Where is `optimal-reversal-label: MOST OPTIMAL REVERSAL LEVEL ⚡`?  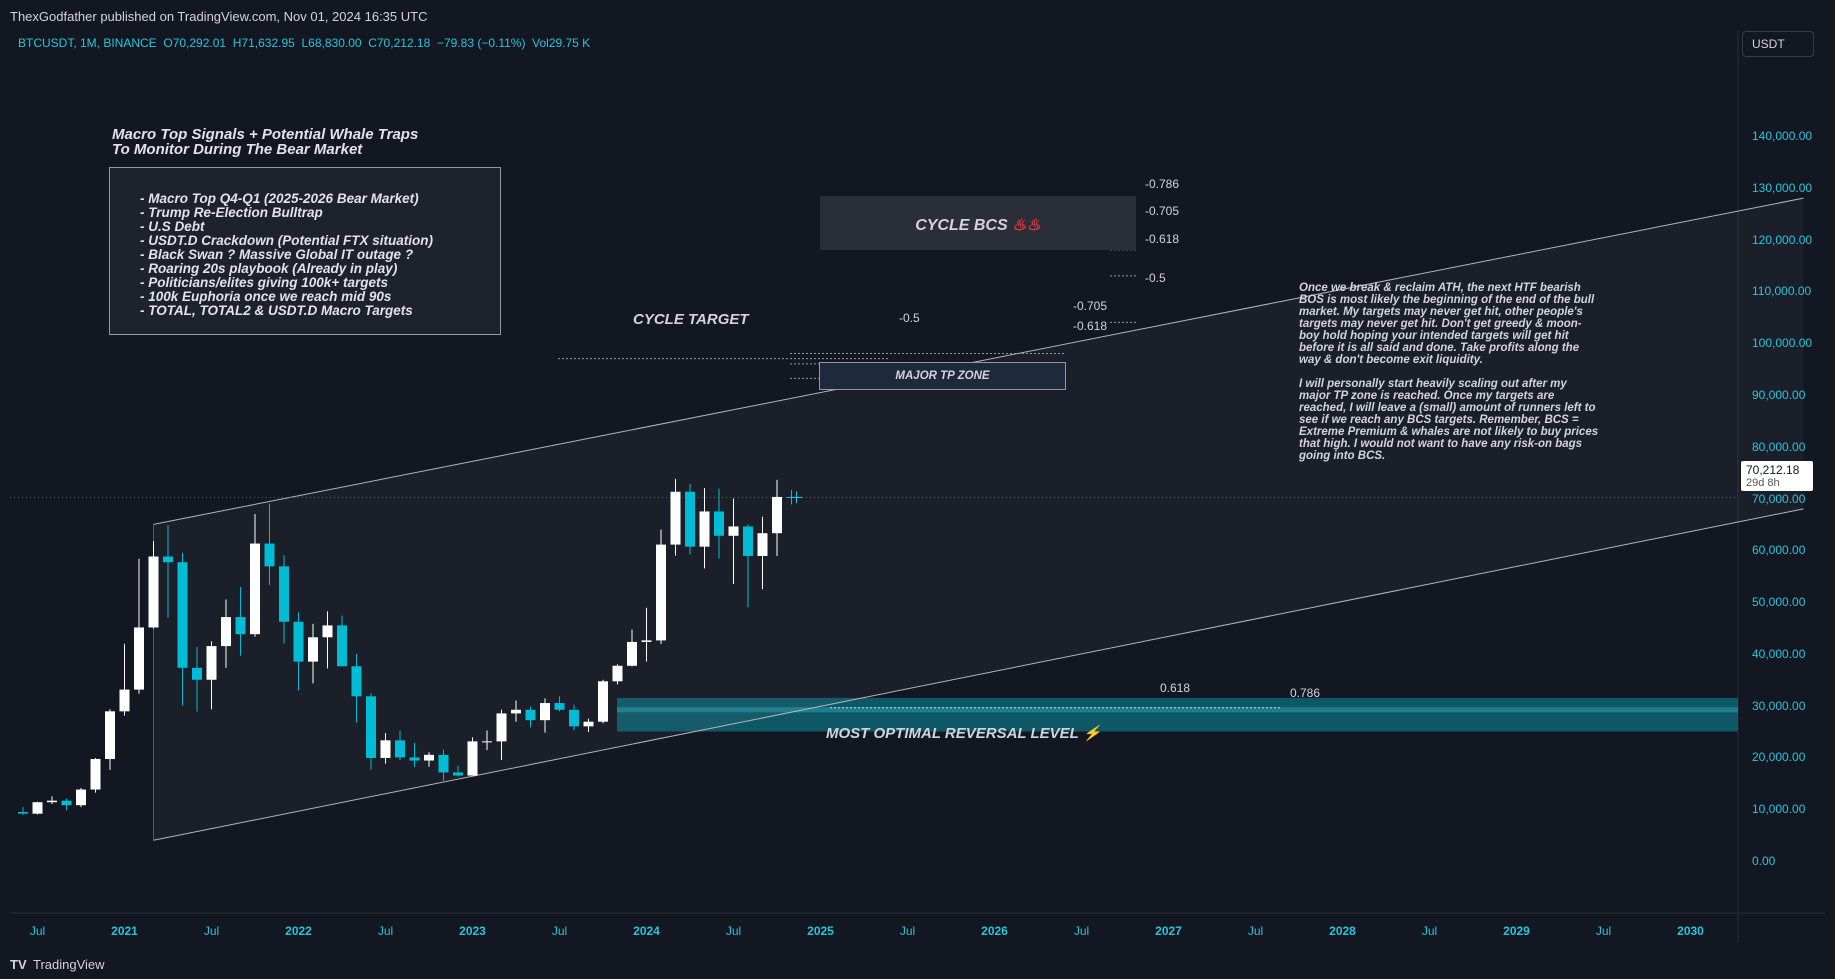 optimal-reversal-label: MOST OPTIMAL REVERSAL LEVEL ⚡ is located at coordinates (964, 733).